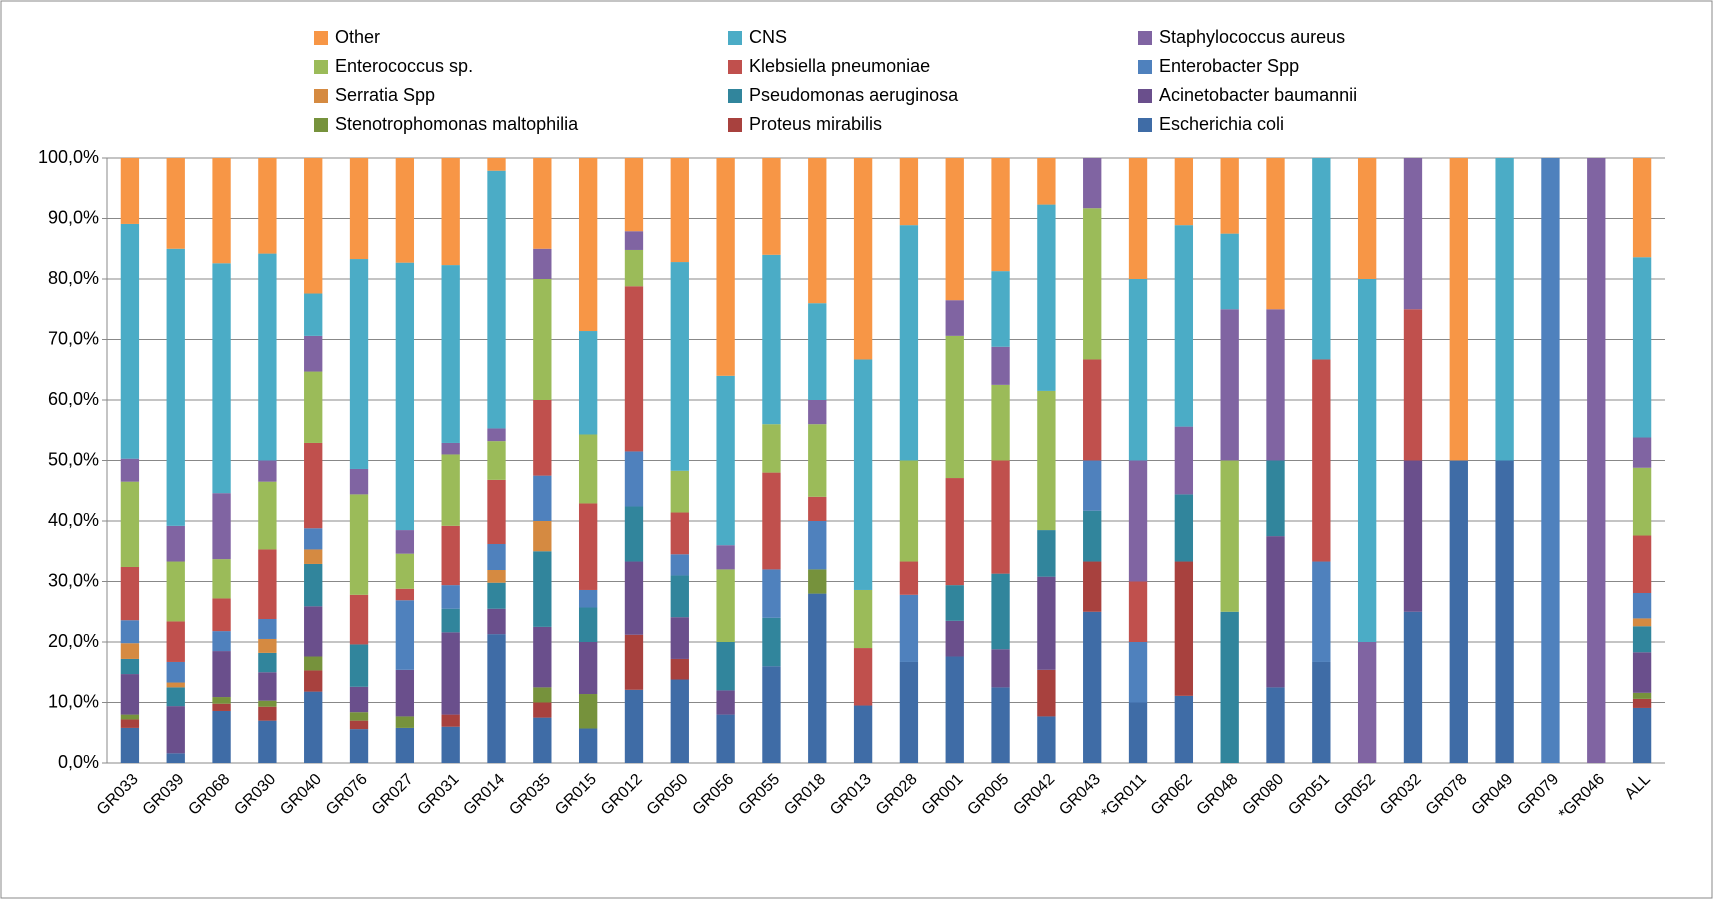  What do you see at coordinates (73, 338) in the screenshot?
I see `y-tick-label: 70,0%` at bounding box center [73, 338].